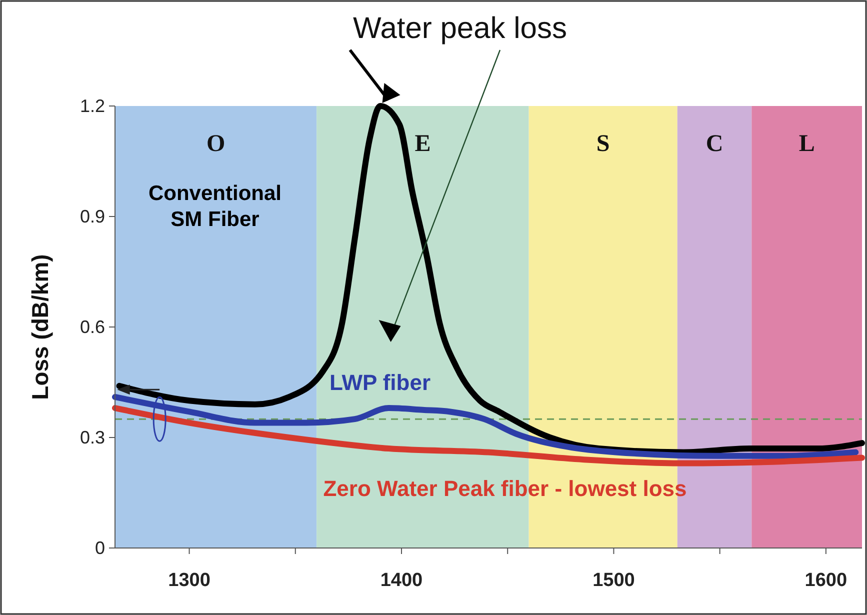 The width and height of the screenshot is (867, 615). Describe the element at coordinates (189, 580) in the screenshot. I see `x-tick-label: 1300` at that location.